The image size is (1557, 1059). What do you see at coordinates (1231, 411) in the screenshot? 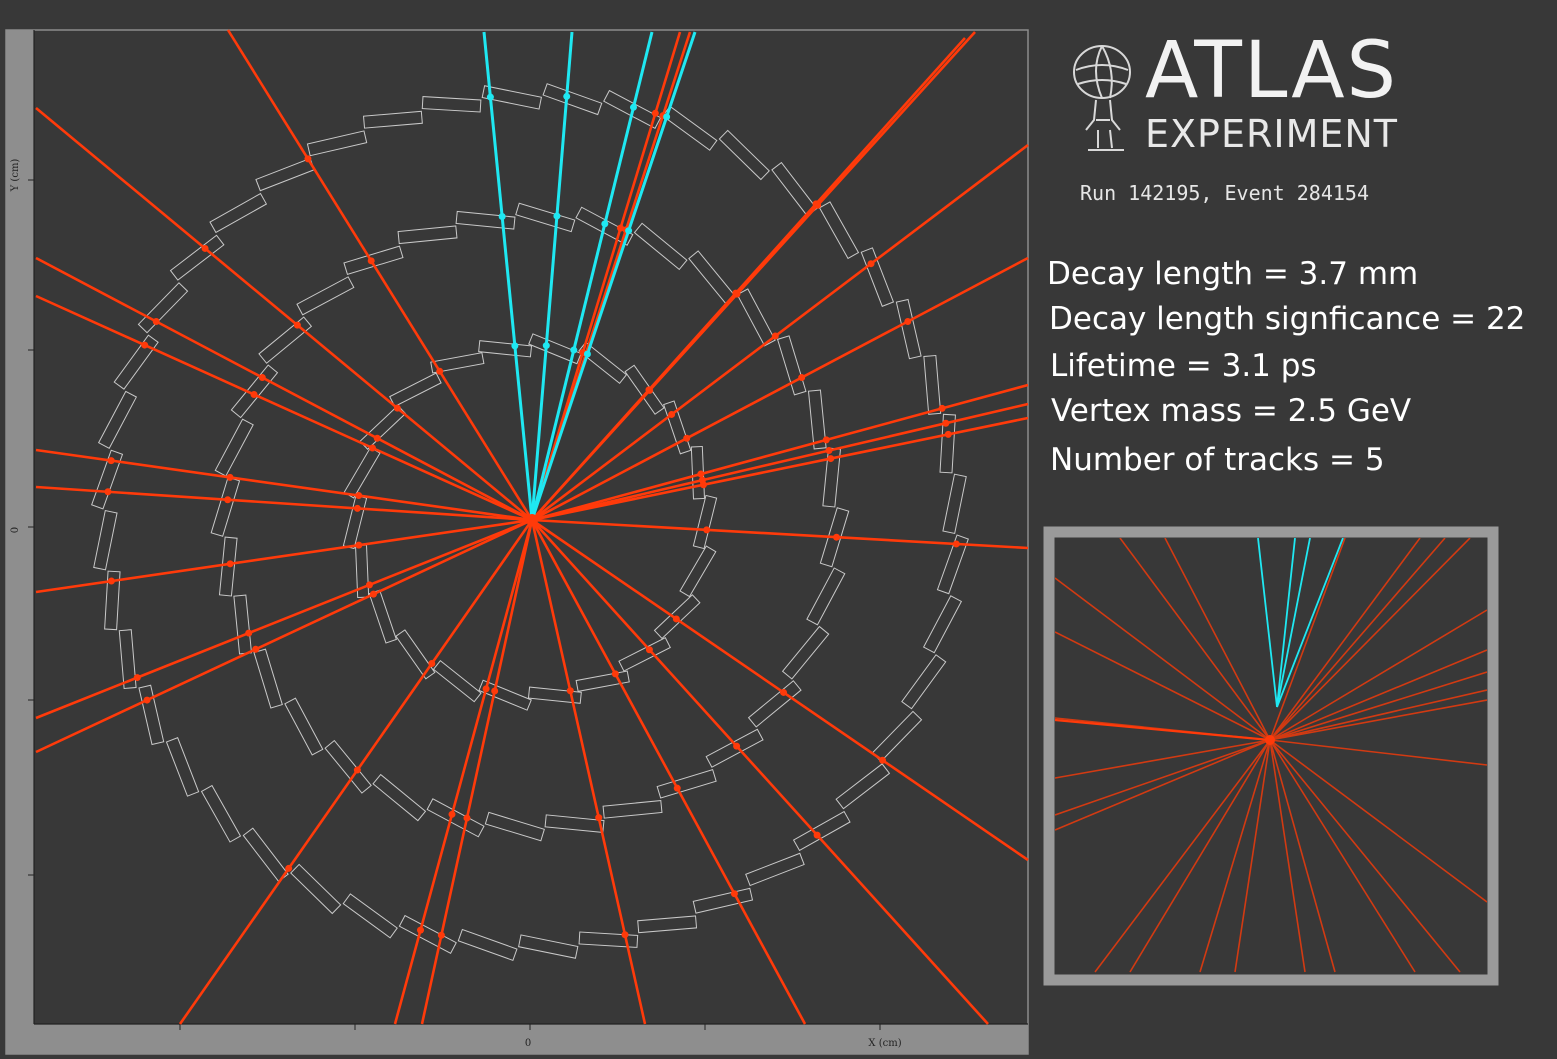
I see `info-vertex-mass: Vertex mass = 2.5 GeV` at bounding box center [1231, 411].